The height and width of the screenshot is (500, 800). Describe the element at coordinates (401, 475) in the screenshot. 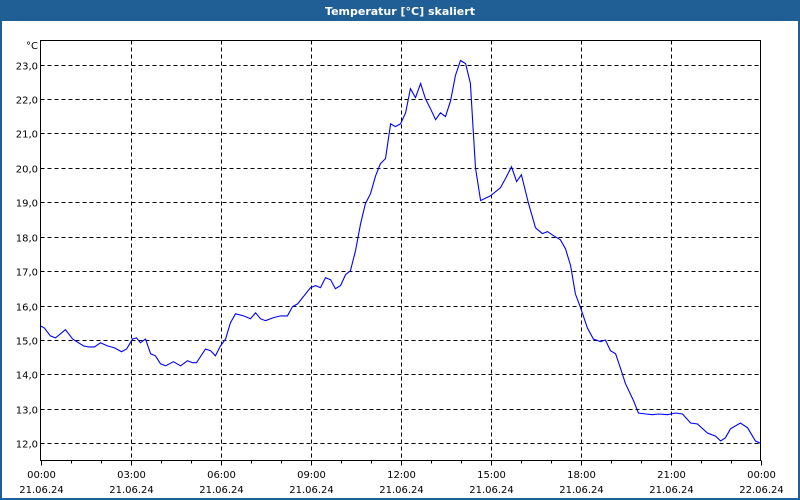

I see `x-tick-time: 12:00` at that location.